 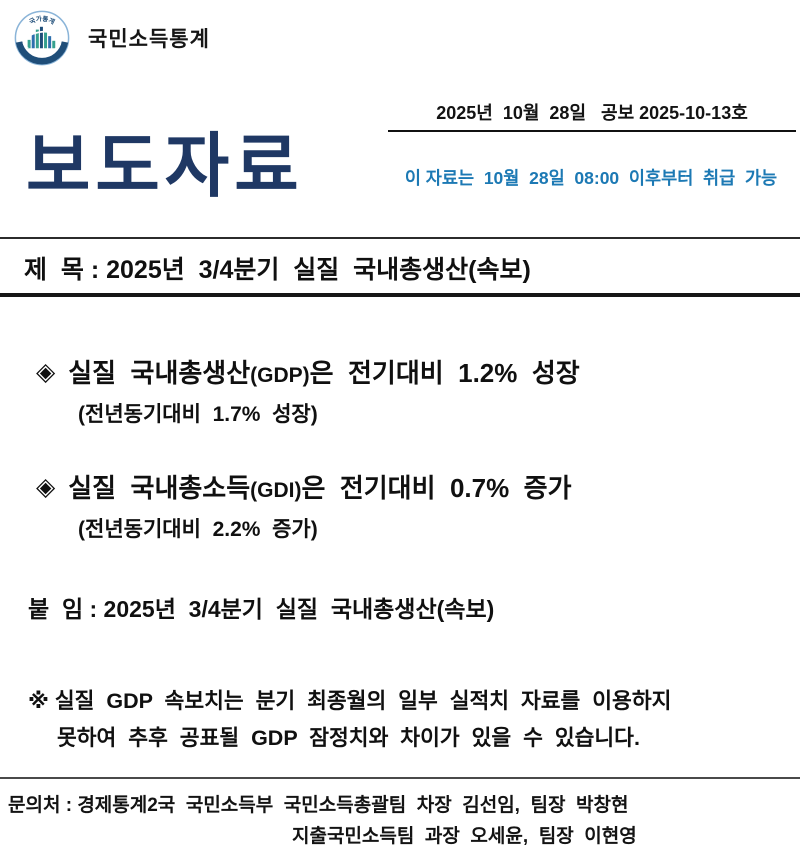 I want to click on contact-line-2: 지출국민소득팀 과장 오세윤, 팀장 이현영, so click(x=464, y=836).